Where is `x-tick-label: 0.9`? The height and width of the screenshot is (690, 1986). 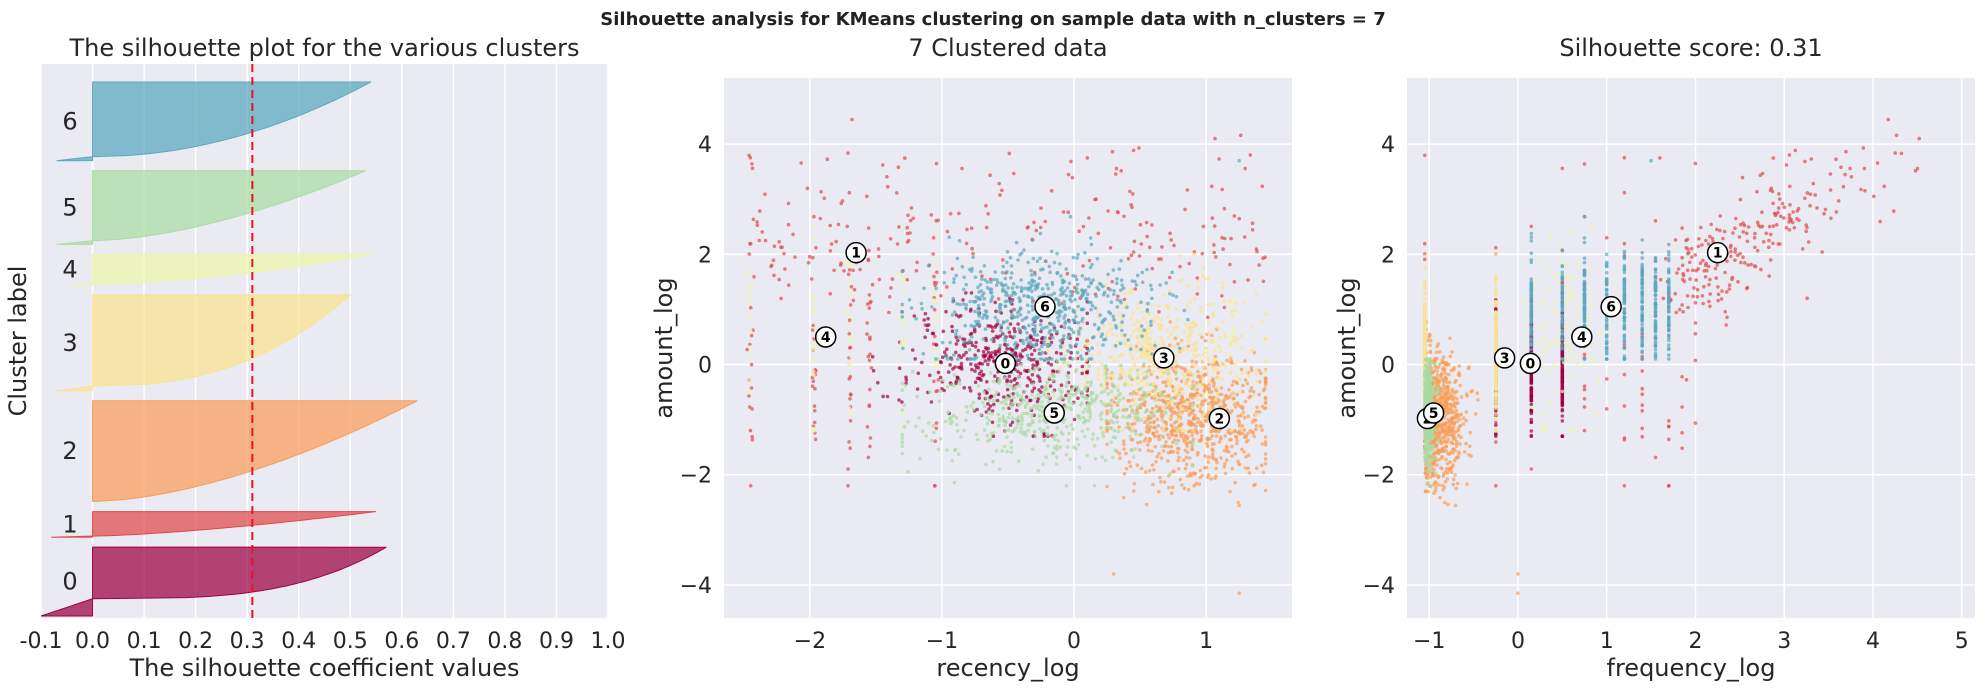
x-tick-label: 0.9 is located at coordinates (556, 641).